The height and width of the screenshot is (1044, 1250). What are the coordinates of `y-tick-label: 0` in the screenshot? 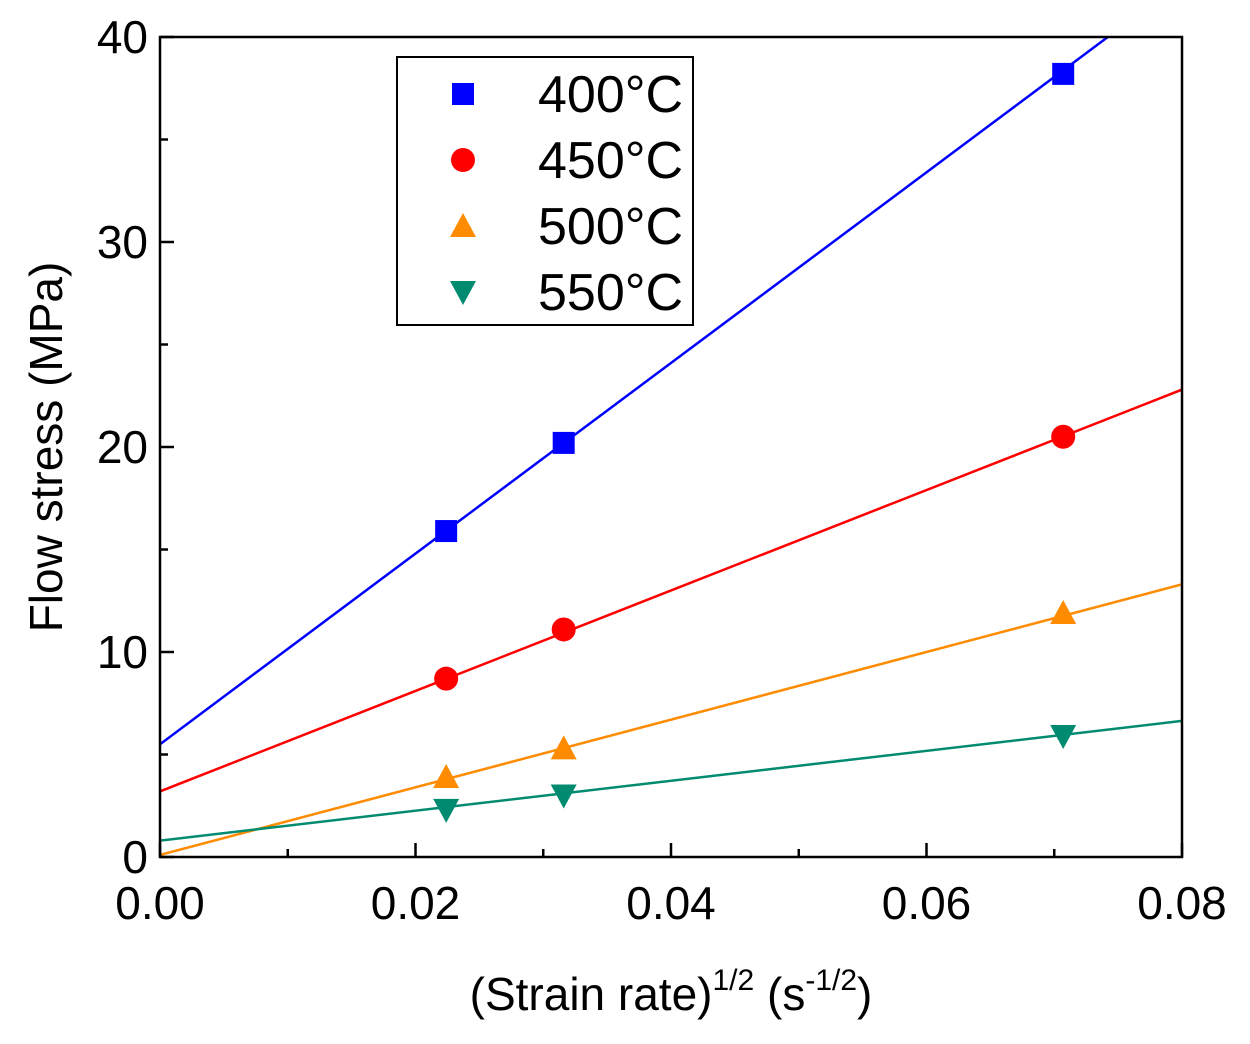 It's located at (135, 857).